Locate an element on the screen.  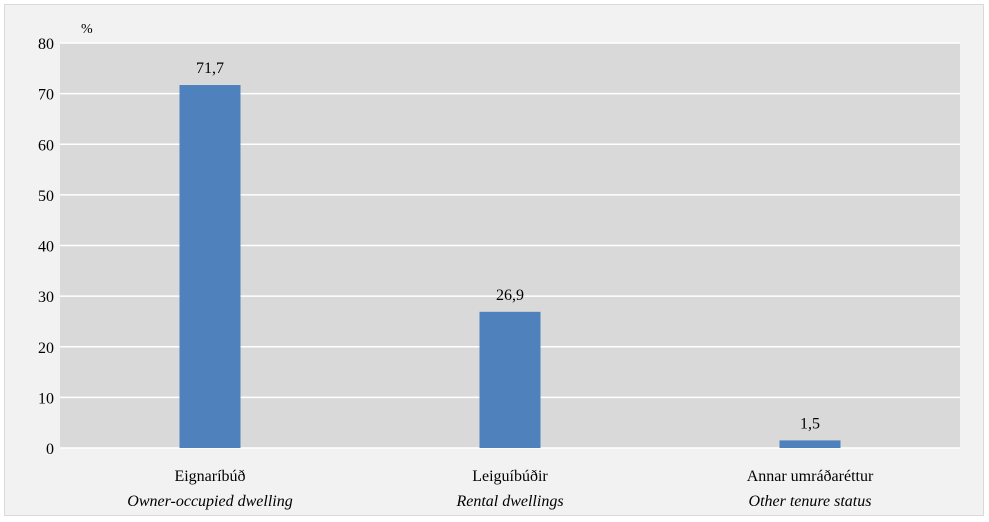
data-label-3: 1,5 is located at coordinates (810, 423).